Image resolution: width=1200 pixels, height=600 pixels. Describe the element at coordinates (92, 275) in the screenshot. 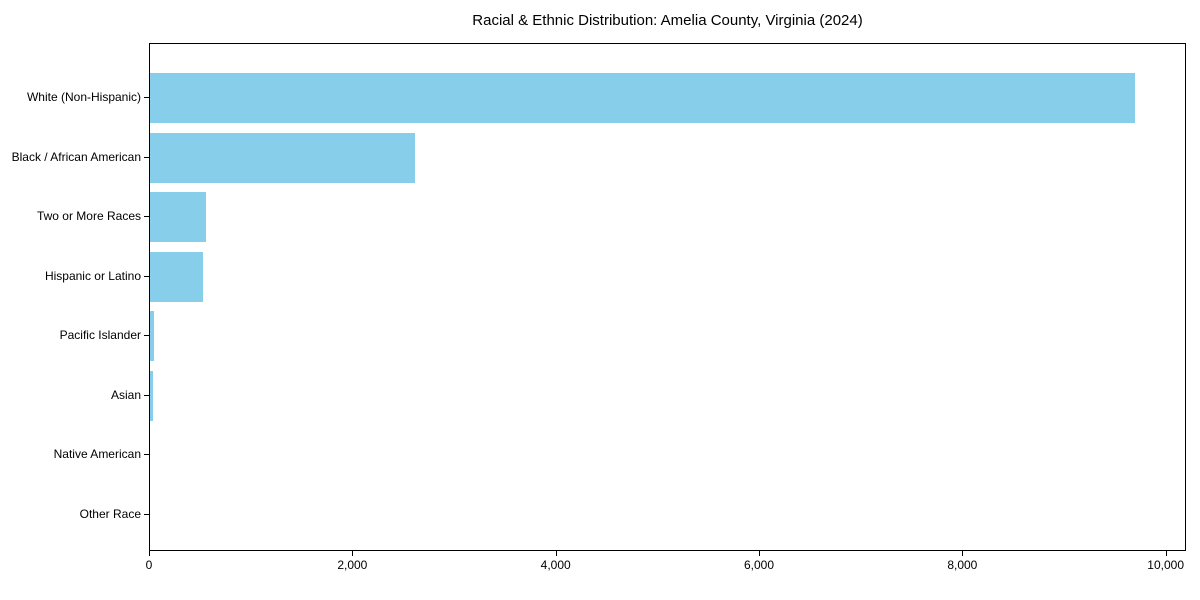

I see `y-tick-label: Hispanic or Latino` at that location.